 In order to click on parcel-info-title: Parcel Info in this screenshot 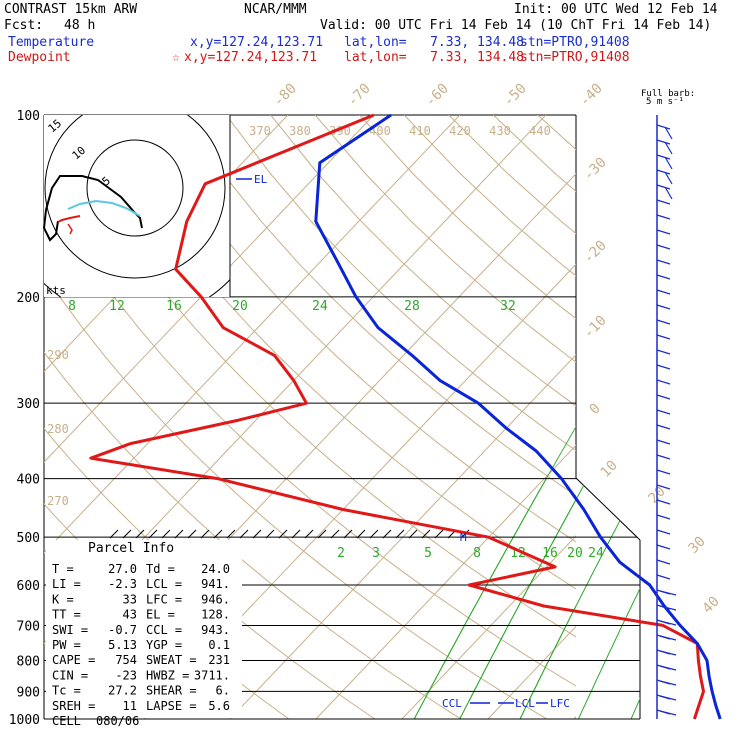, I will do `click(131, 548)`.